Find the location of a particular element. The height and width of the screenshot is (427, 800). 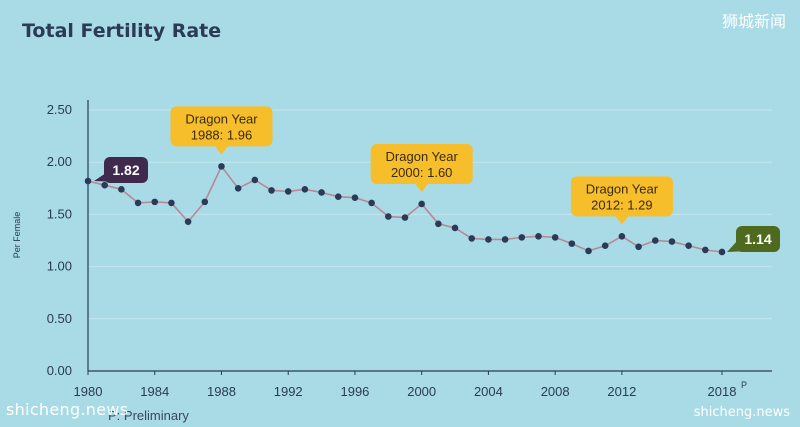

callout-value: 2000: 1.60 is located at coordinates (421, 172).